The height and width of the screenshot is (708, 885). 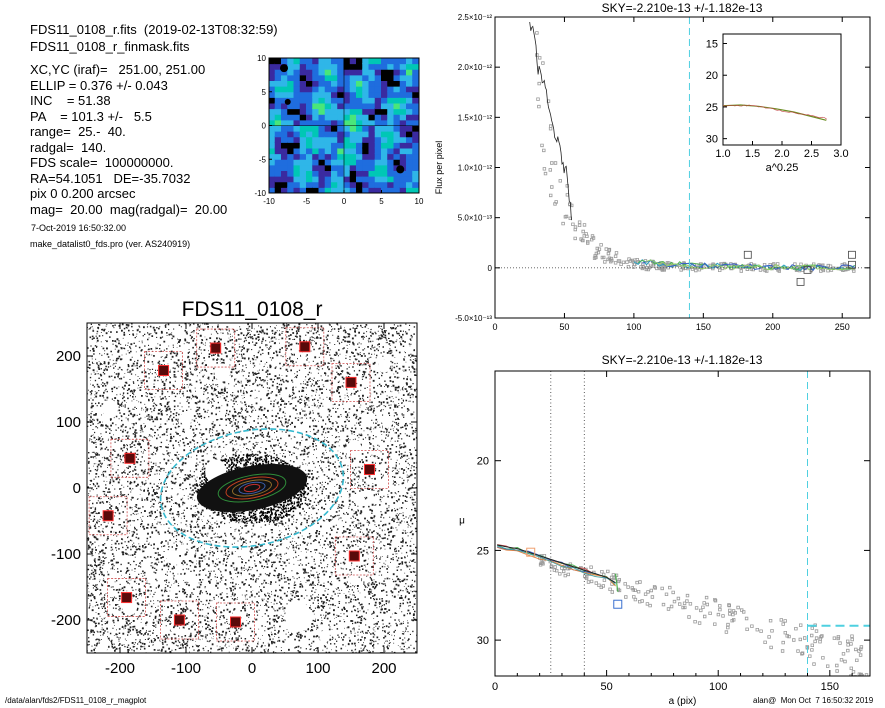 I want to click on inset-area, so click(x=775, y=112).